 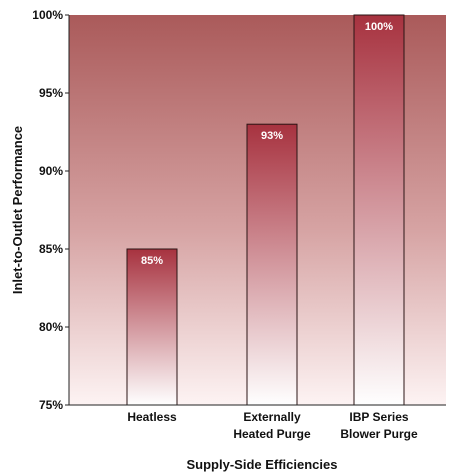 What do you see at coordinates (262, 464) in the screenshot?
I see `x-axis-title: Supply-Side Efficiencies` at bounding box center [262, 464].